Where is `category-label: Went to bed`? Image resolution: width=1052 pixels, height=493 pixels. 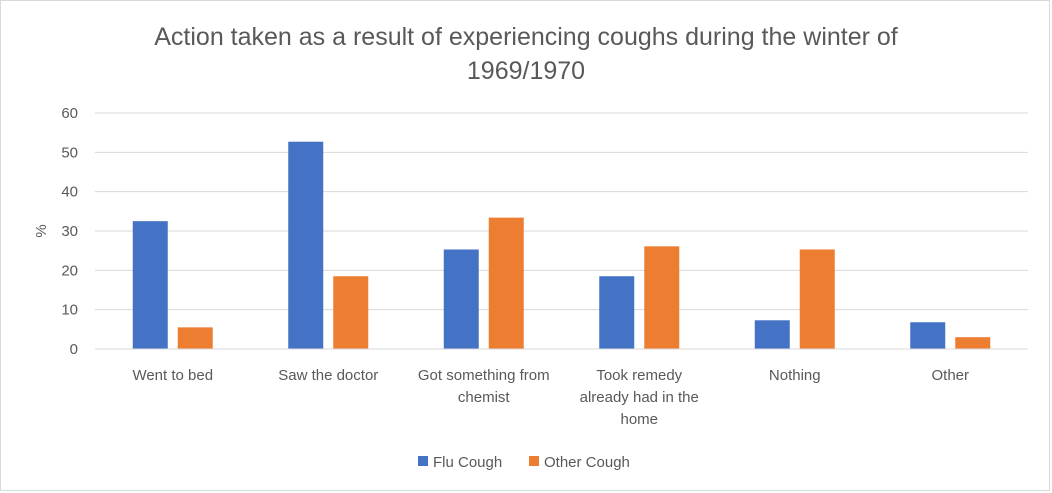 category-label: Went to bed is located at coordinates (172, 375).